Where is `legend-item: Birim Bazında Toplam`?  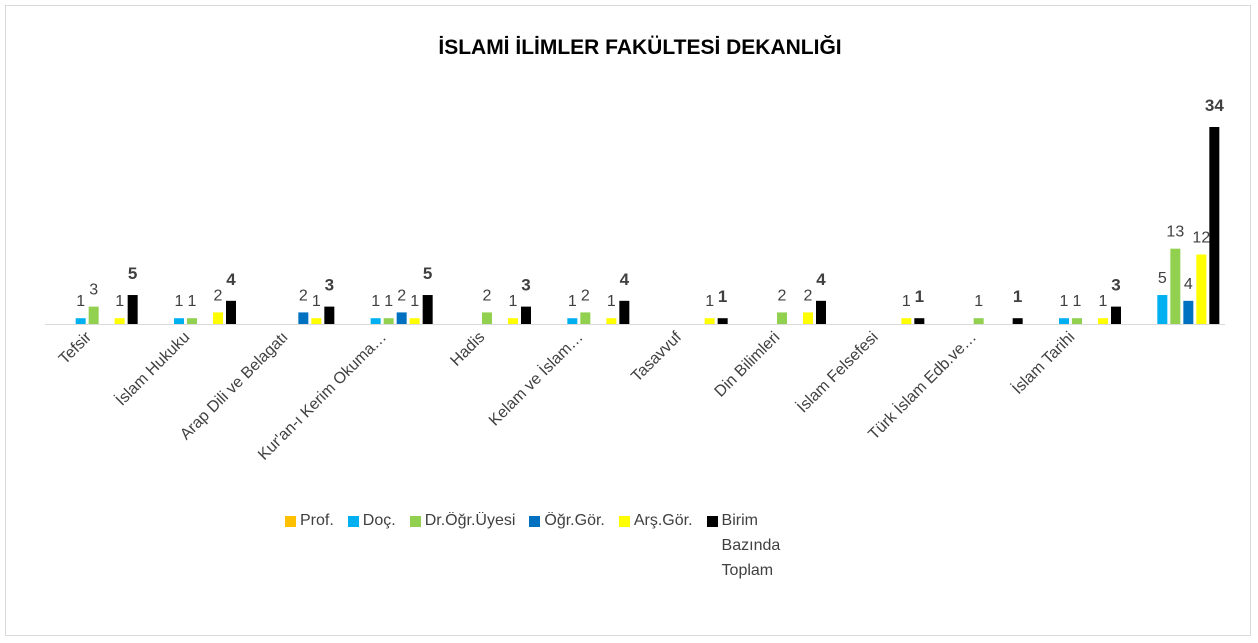
legend-item: Birim Bazında Toplam is located at coordinates (745, 547).